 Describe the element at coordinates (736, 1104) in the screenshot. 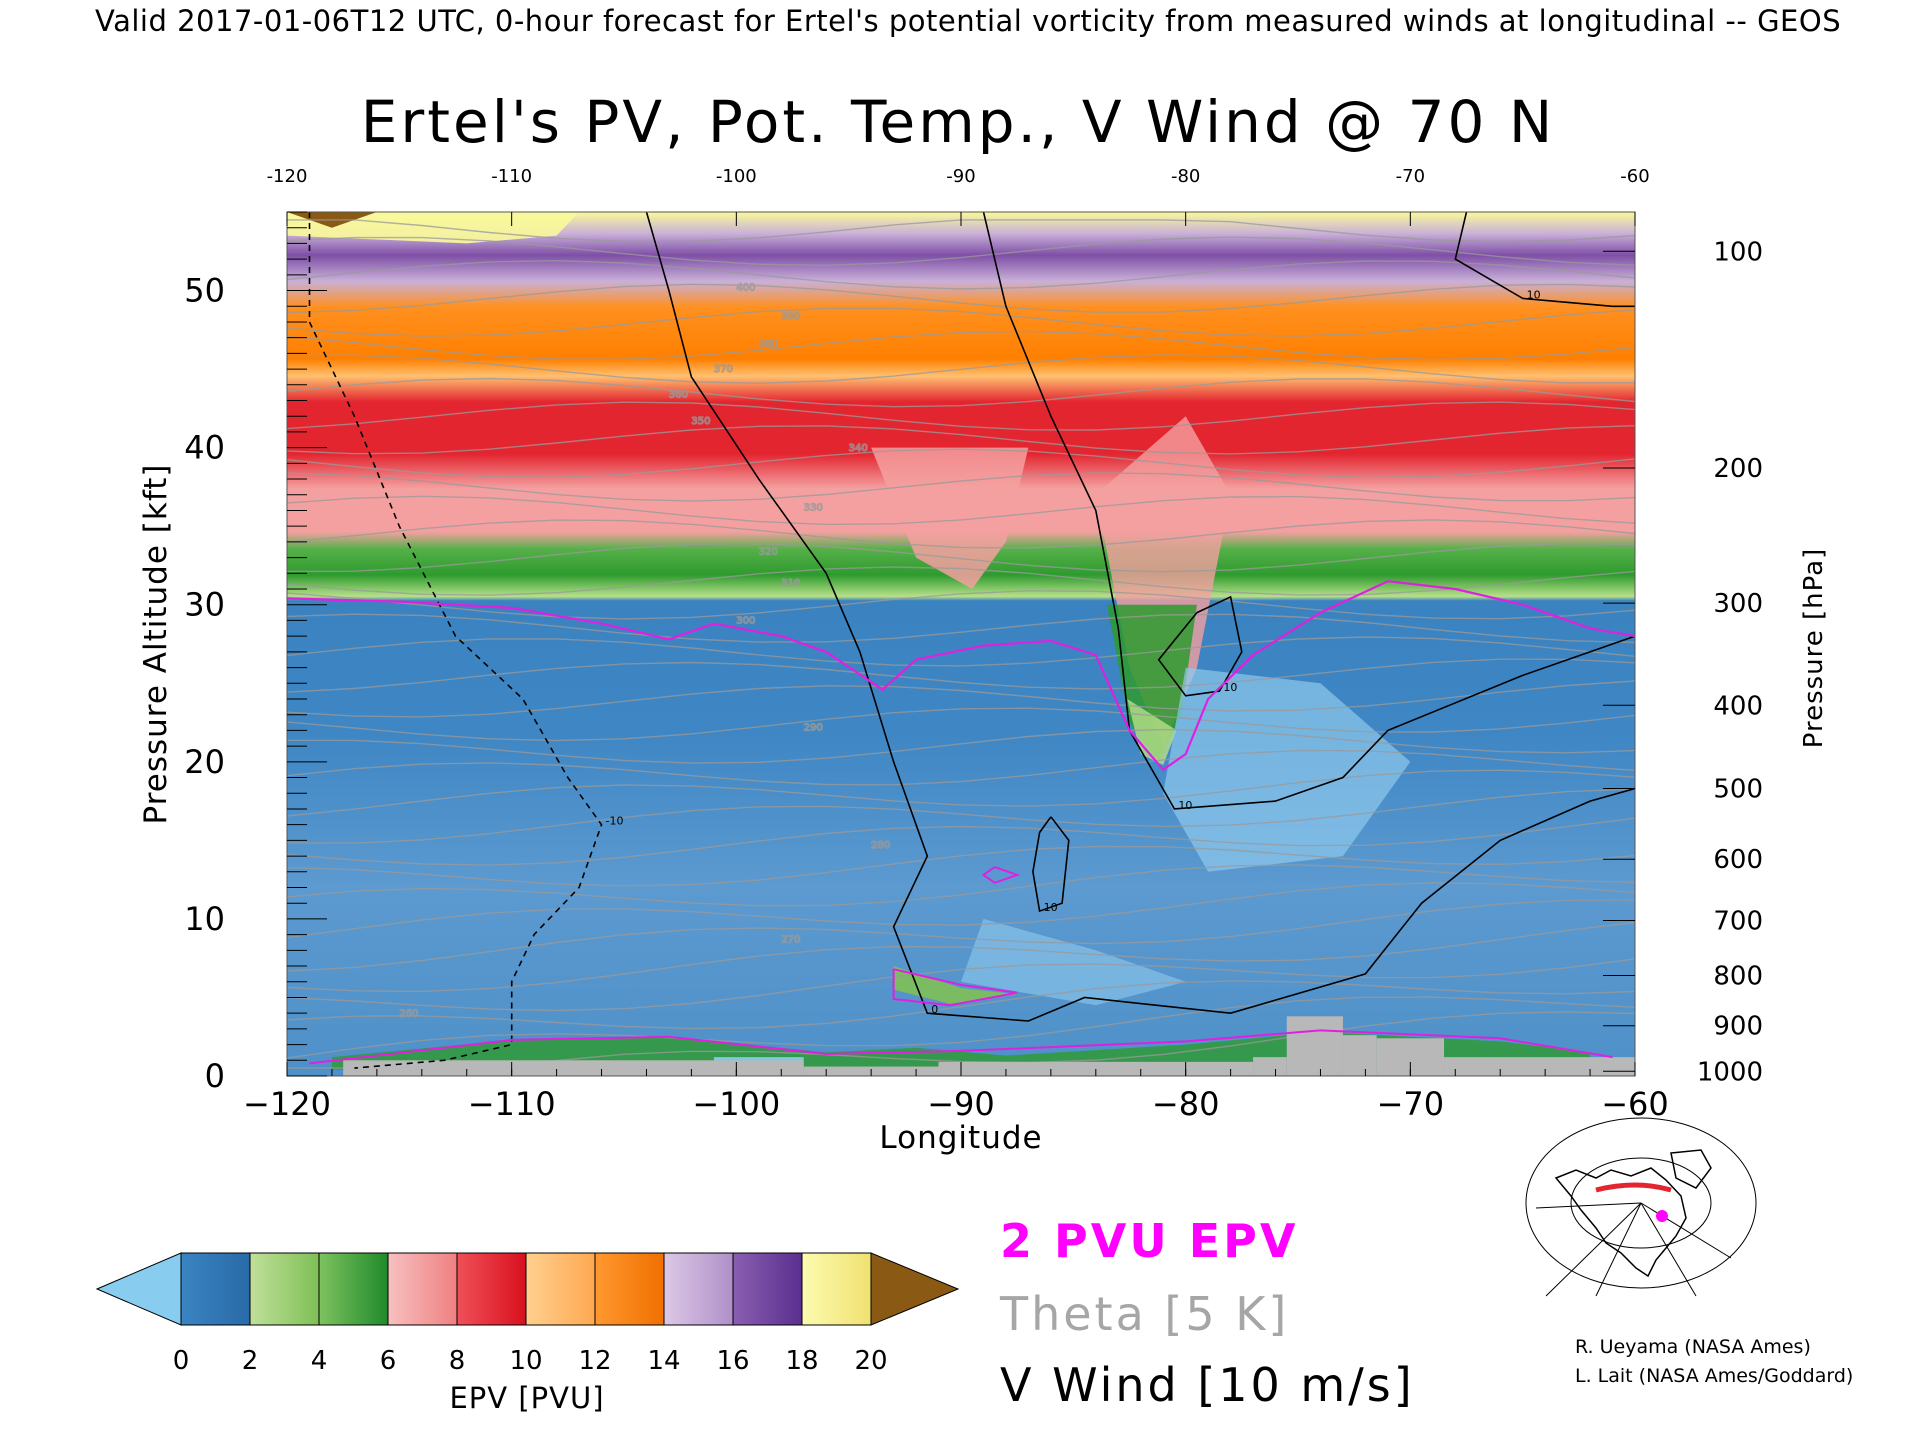

I see `x-tick-label: −100` at that location.